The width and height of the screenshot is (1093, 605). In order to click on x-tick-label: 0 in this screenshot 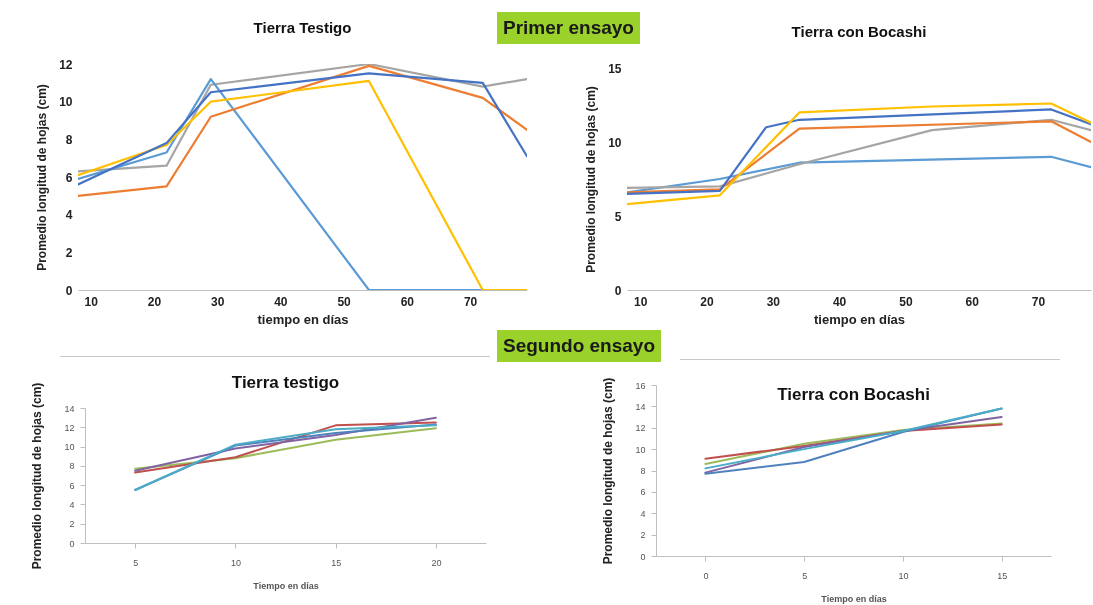, I will do `click(706, 575)`.